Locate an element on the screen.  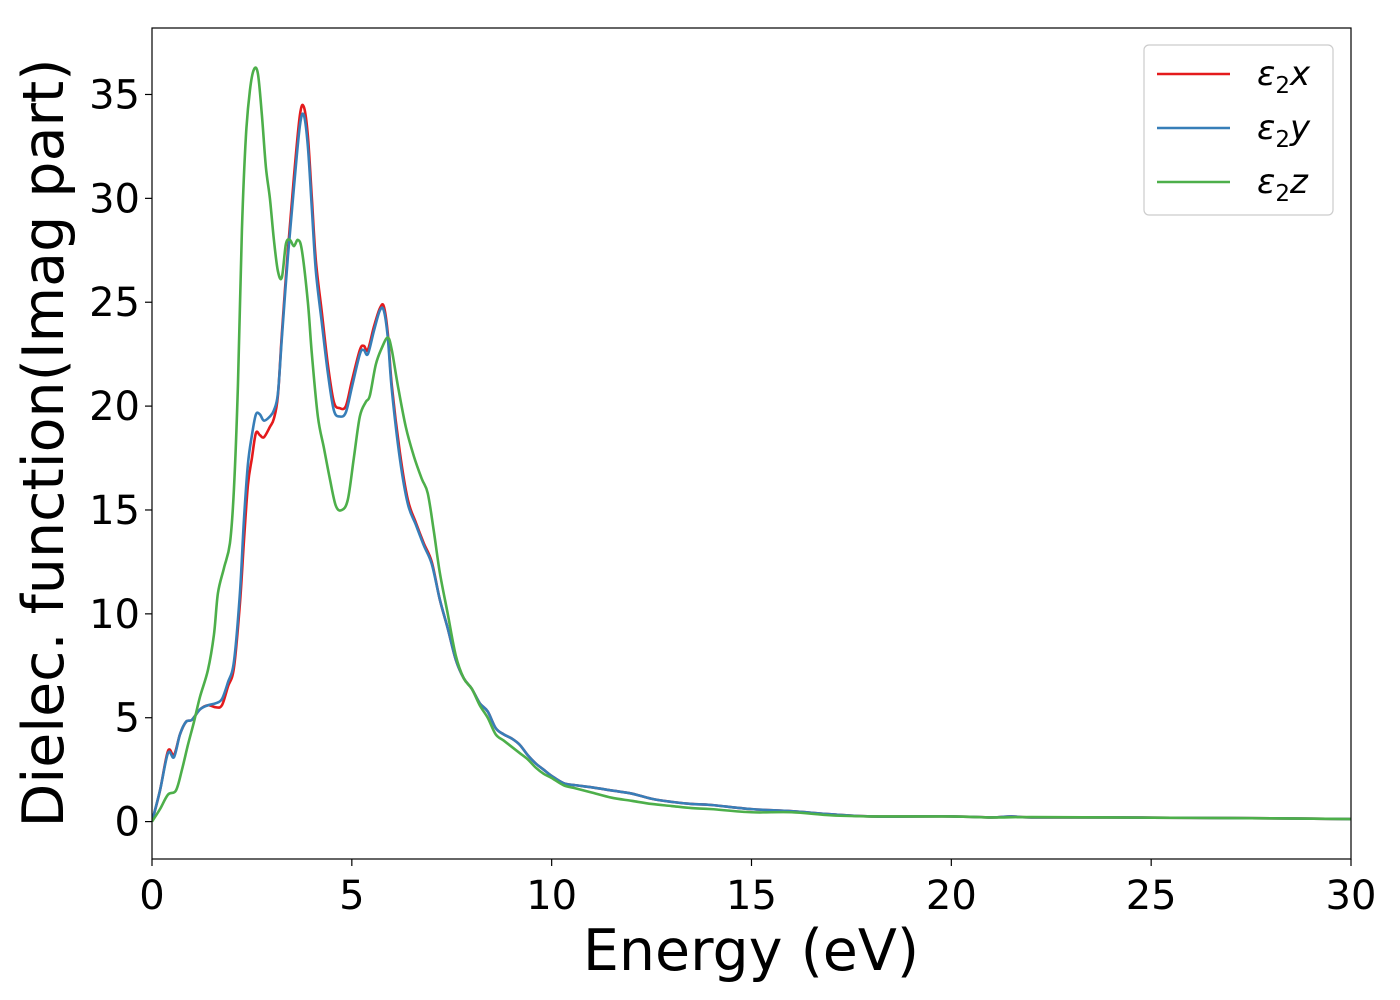
y-tick-label: 35 is located at coordinates (114, 95).